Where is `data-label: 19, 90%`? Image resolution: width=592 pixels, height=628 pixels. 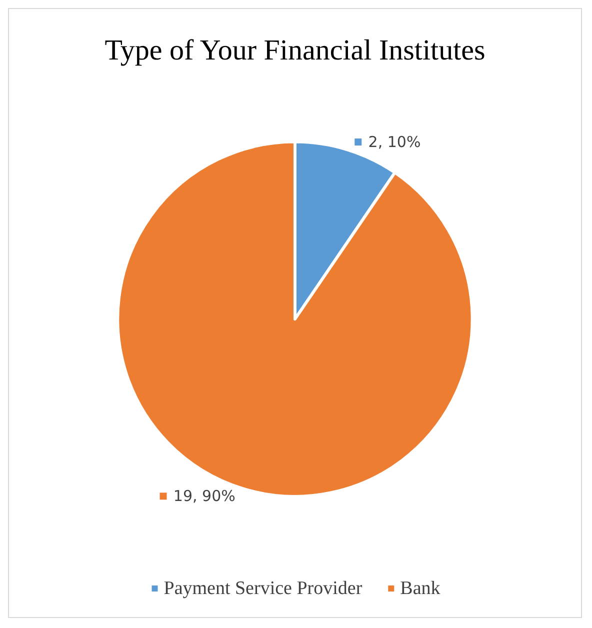 data-label: 19, 90% is located at coordinates (204, 496).